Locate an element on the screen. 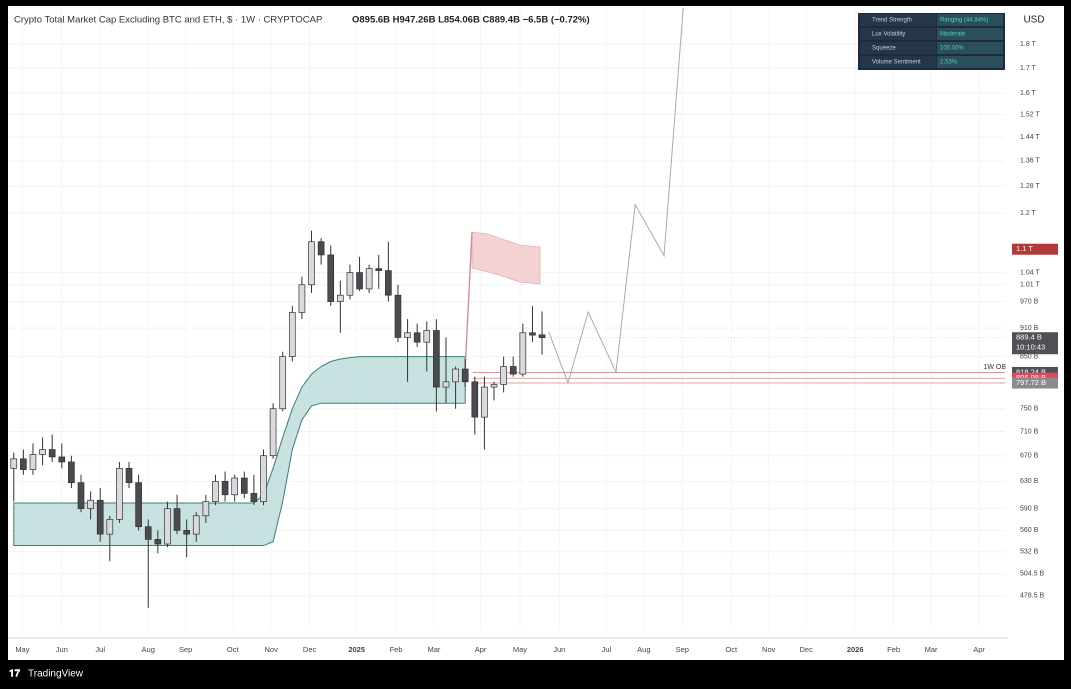 Image resolution: width=1071 pixels, height=689 pixels. projection-line is located at coordinates (616, 196).